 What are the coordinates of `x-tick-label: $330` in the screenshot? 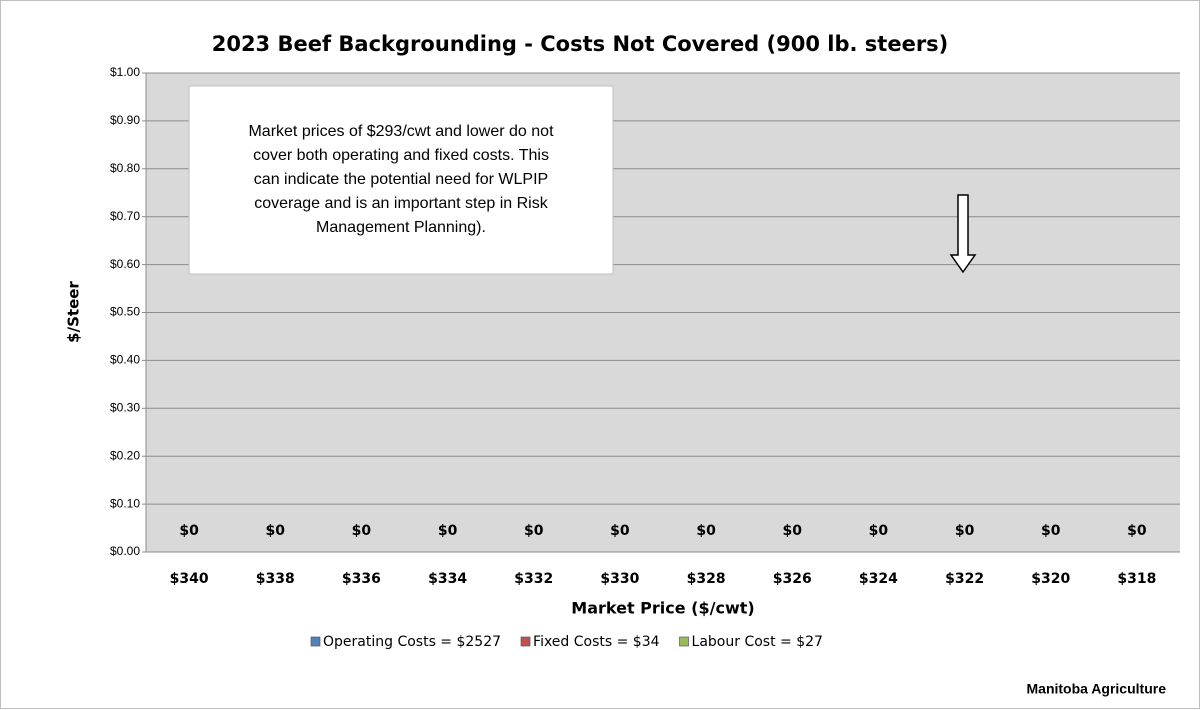 It's located at (619, 579).